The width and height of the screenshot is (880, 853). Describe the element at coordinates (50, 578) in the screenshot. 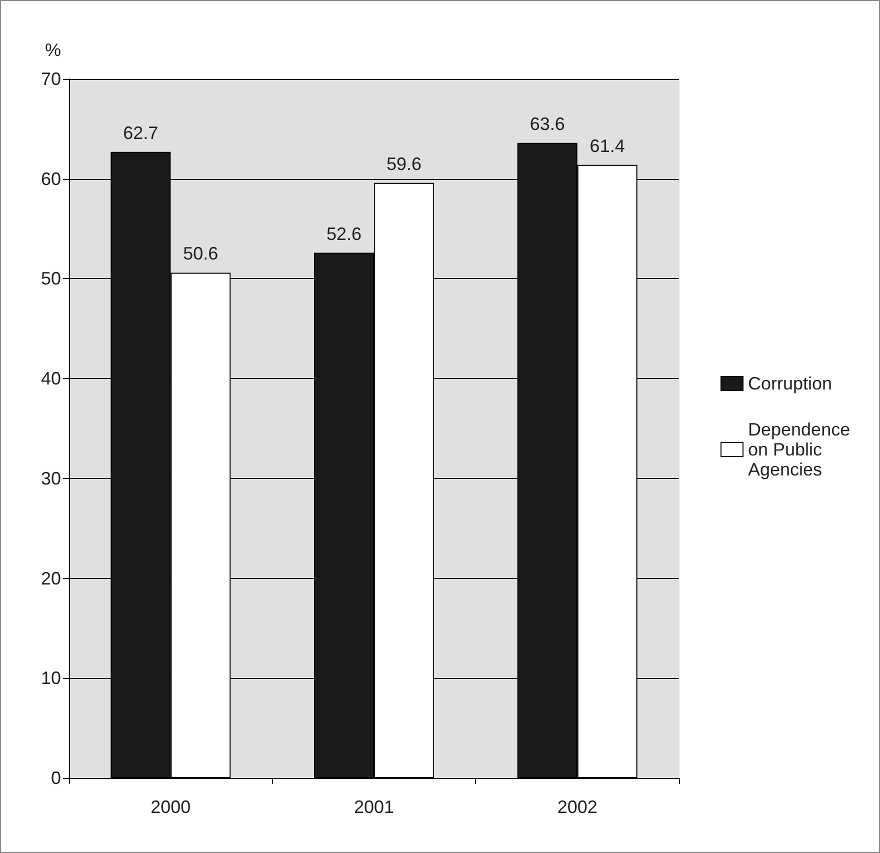

I see `y-tick-label: 20` at that location.